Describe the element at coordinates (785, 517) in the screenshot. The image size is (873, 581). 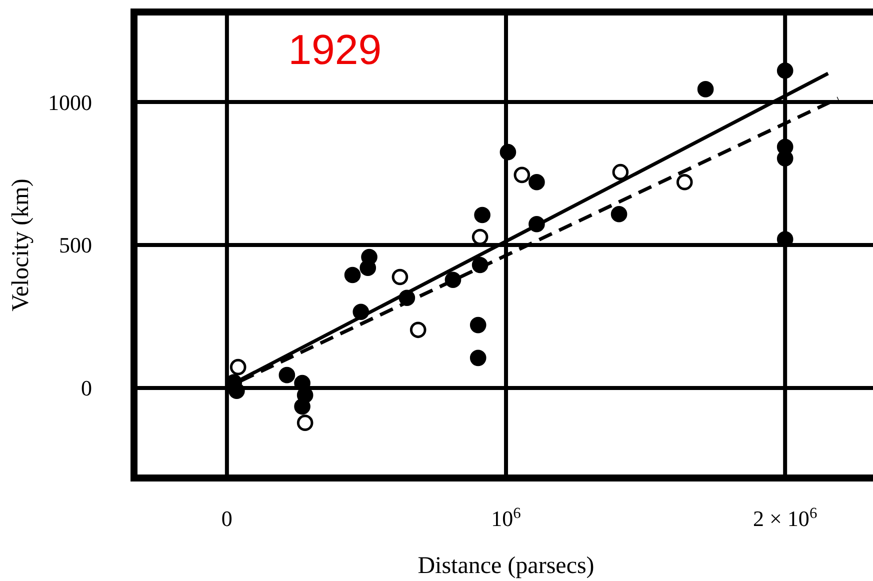
I see `x-tick-label: 2 × 10$^{6}$` at that location.